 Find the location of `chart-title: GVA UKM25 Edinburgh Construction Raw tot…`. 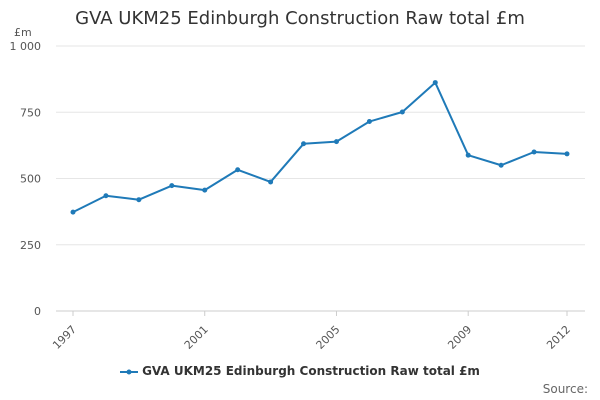

chart-title: GVA UKM25 Edinburgh Construction Raw tot… is located at coordinates (300, 18).